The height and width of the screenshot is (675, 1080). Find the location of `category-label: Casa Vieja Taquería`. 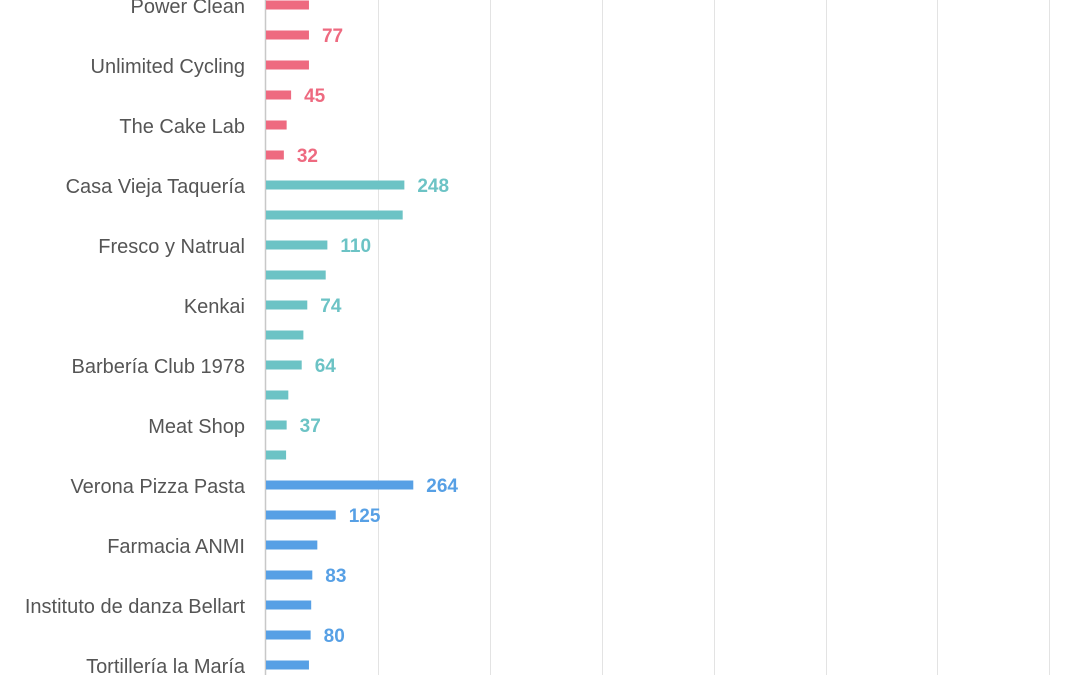

category-label: Casa Vieja Taquería is located at coordinates (156, 187).